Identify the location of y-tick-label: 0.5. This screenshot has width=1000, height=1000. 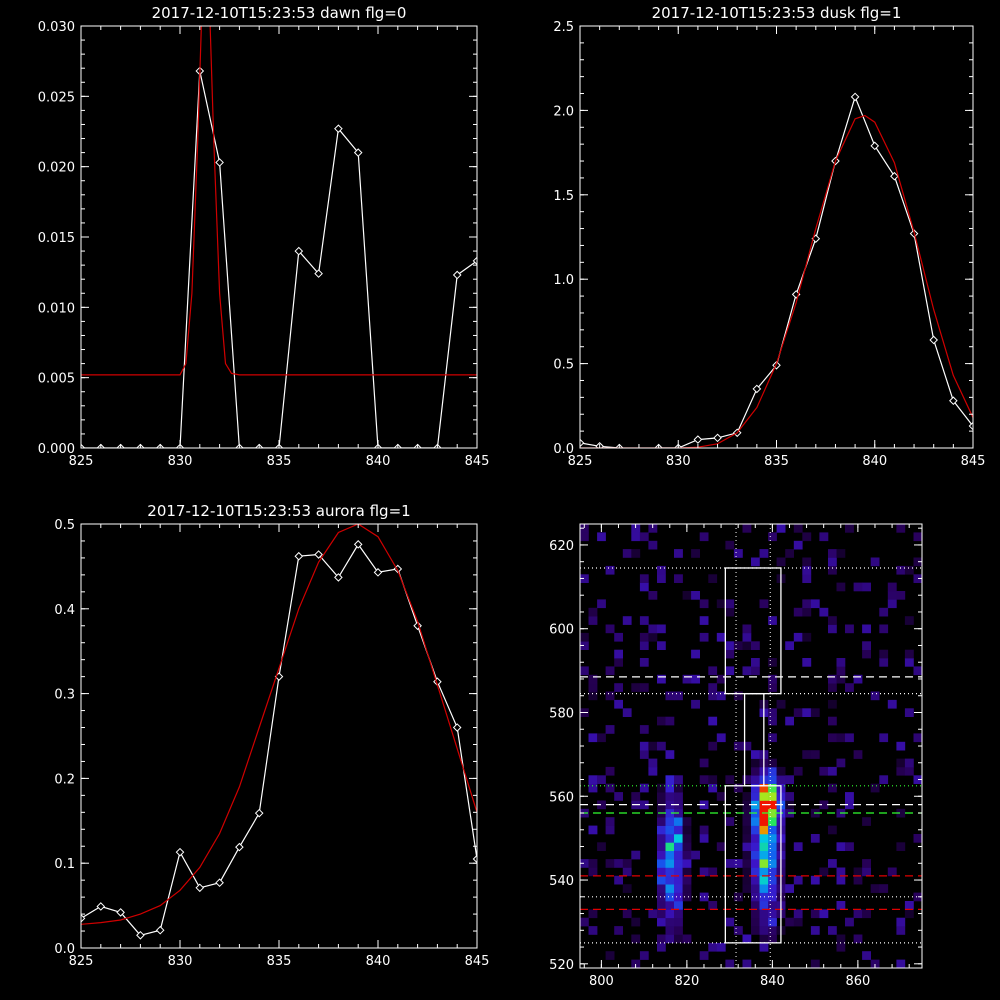
(64, 525).